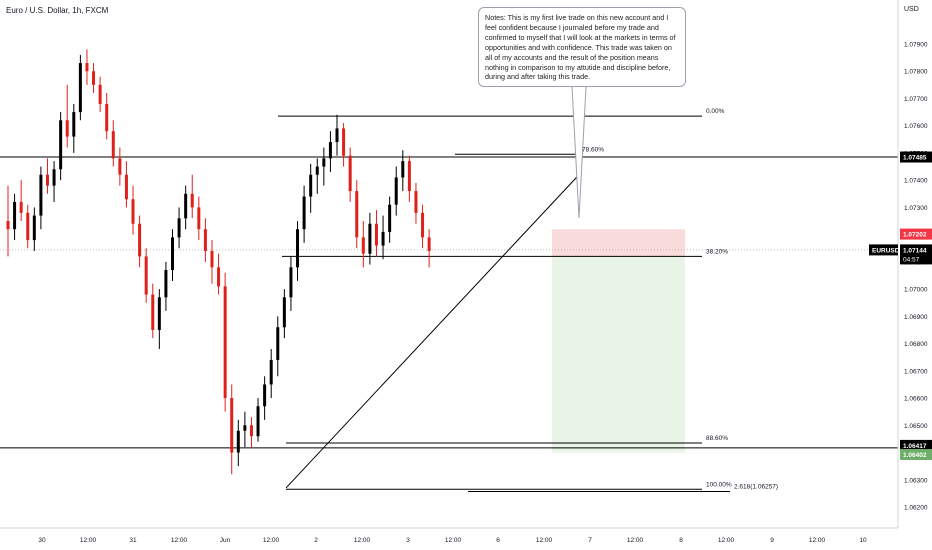 Image resolution: width=932 pixels, height=550 pixels. What do you see at coordinates (225, 540) in the screenshot?
I see `x-tick-label: Jun` at bounding box center [225, 540].